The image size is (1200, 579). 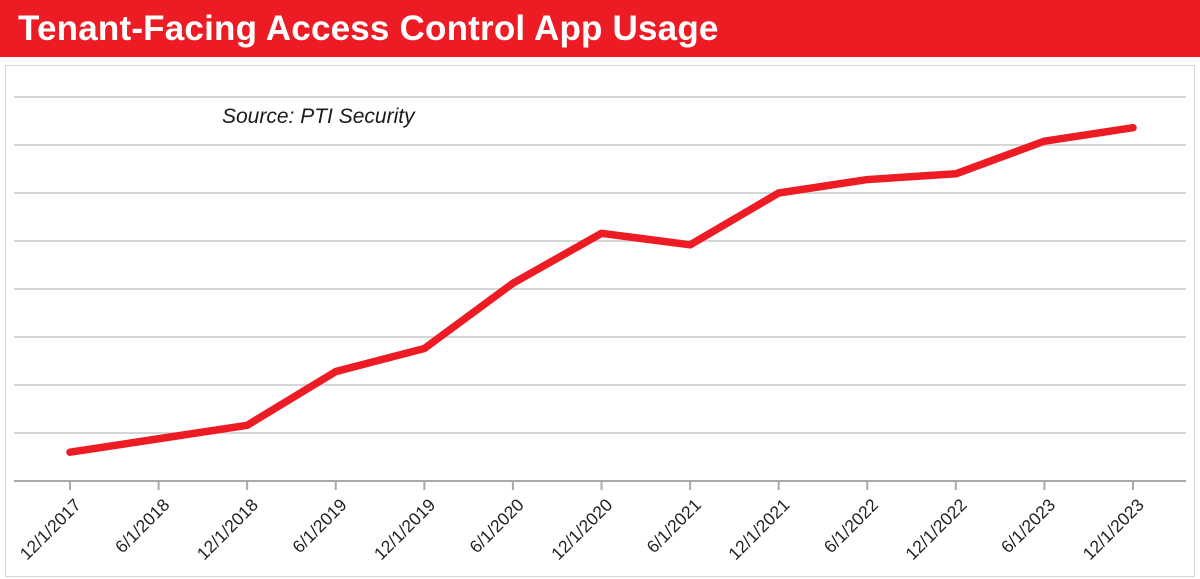 What do you see at coordinates (674, 526) in the screenshot?
I see `x-tick-label: 6/1/2021` at bounding box center [674, 526].